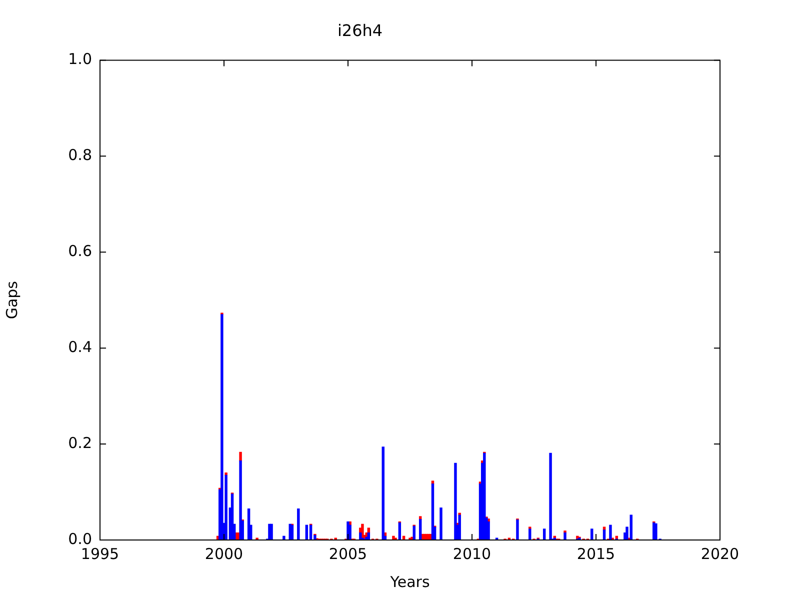 Image resolution: width=800 pixels, height=600 pixels. Describe the element at coordinates (360, 30) in the screenshot. I see `chart-title: i26h4` at that location.